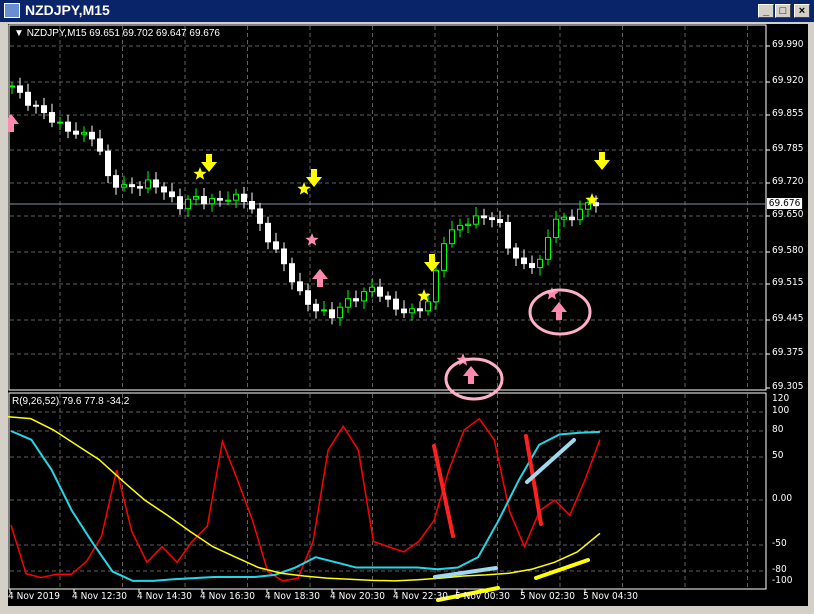 The width and height of the screenshot is (814, 614). What do you see at coordinates (783, 11) in the screenshot?
I see `maximize-button: □` at bounding box center [783, 11].